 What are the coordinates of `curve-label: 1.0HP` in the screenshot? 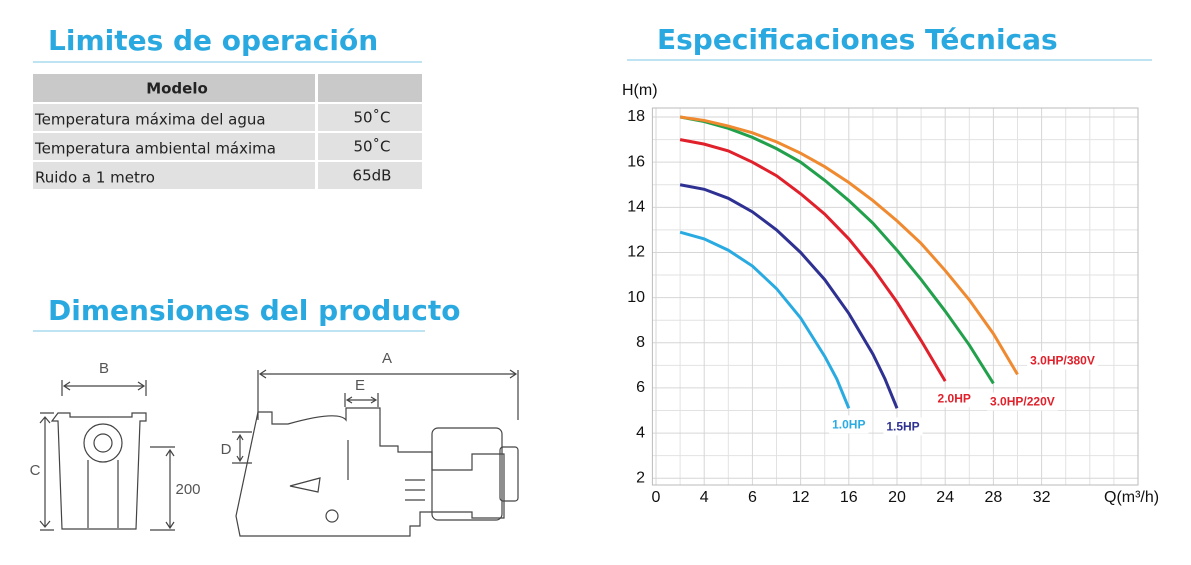 It's located at (848, 424).